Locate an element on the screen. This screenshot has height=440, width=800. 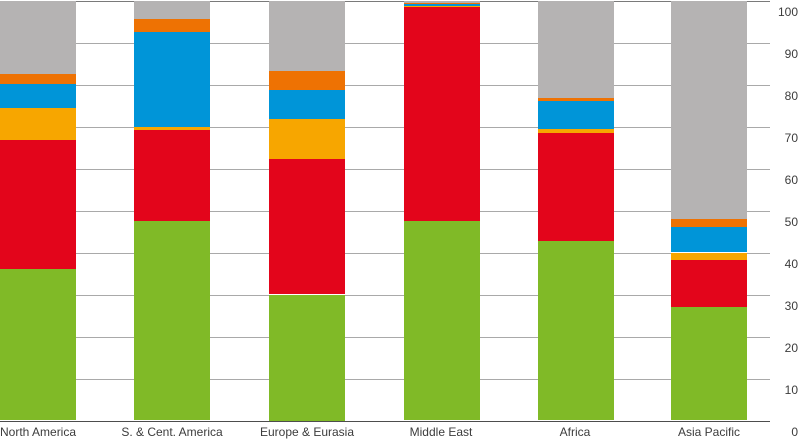
y-tick-label: 50 is located at coordinates (791, 222).